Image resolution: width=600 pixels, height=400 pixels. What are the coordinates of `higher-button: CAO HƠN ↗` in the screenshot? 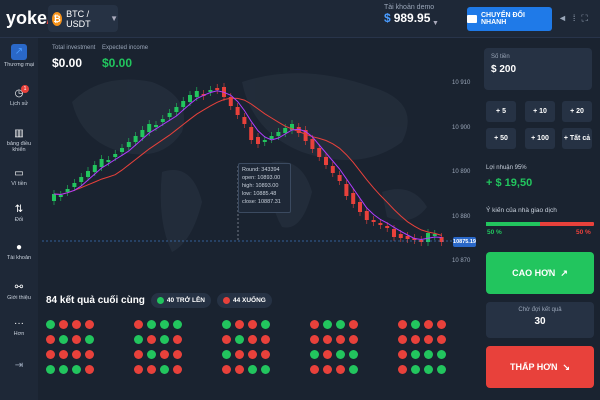 It's located at (540, 273).